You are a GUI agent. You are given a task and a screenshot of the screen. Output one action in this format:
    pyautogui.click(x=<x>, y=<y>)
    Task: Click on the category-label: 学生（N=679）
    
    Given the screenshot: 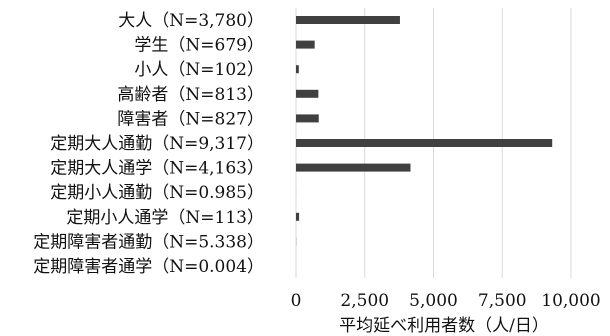 What is the action you would take?
    pyautogui.click(x=199, y=46)
    